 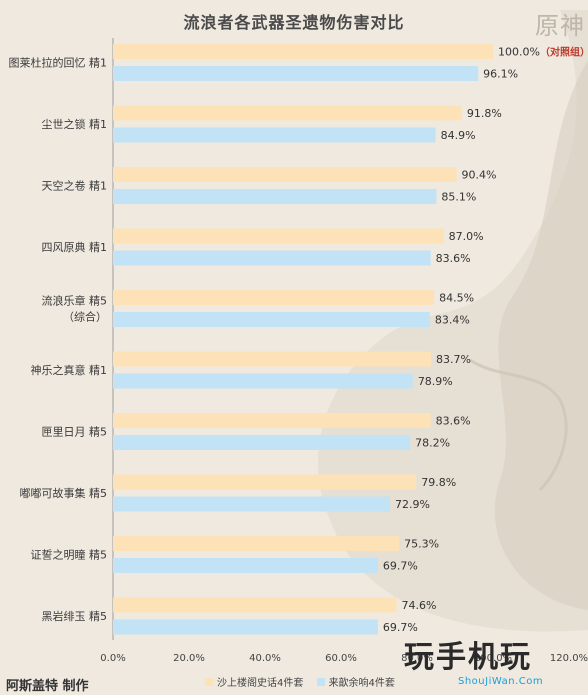 I want to click on legend-item-series-2: 来歆余响4件套, so click(x=355, y=681).